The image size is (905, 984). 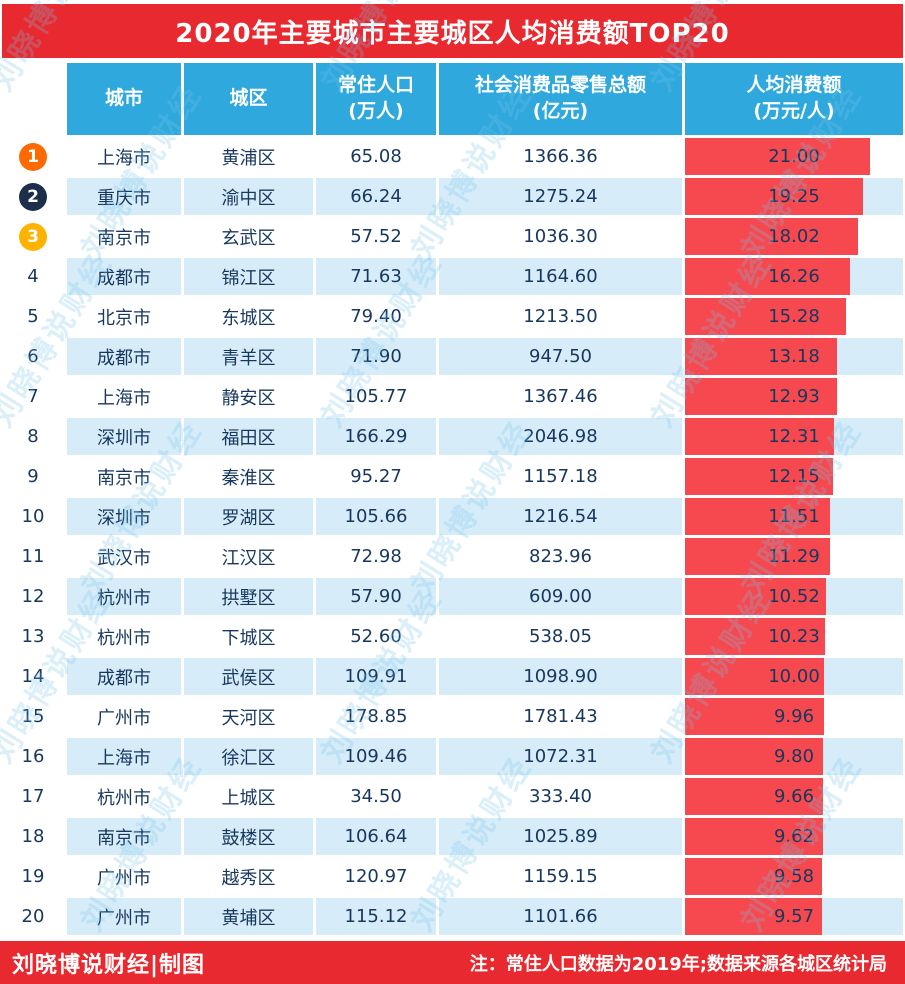 What do you see at coordinates (248, 836) in the screenshot?
I see `district-cell: 鼓楼区` at bounding box center [248, 836].